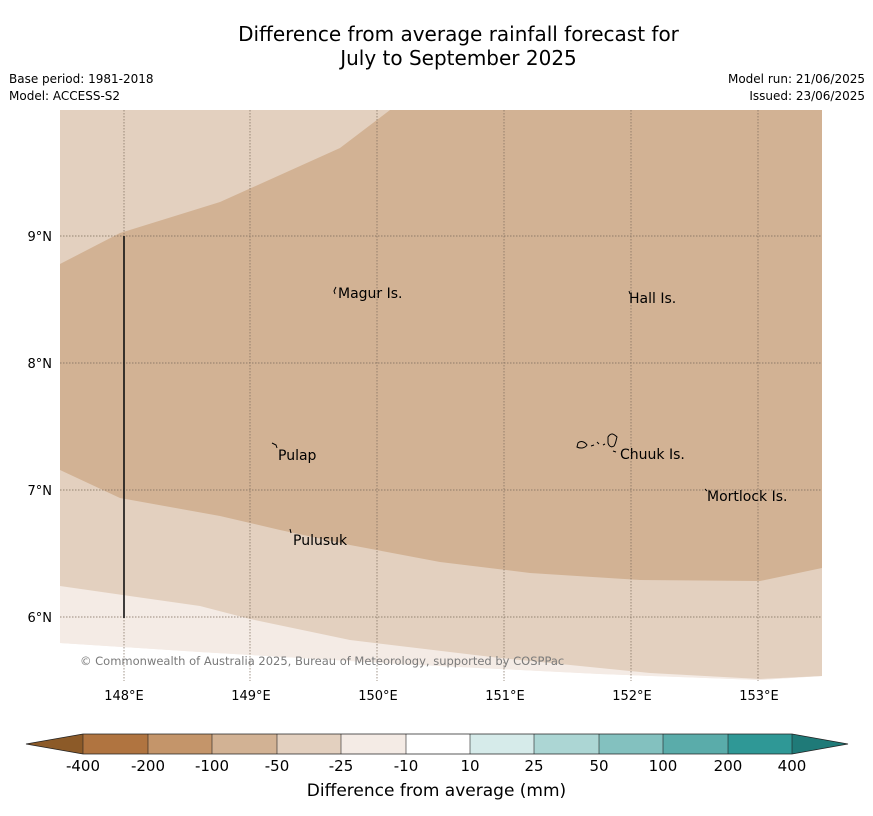 The height and width of the screenshot is (816, 873). I want to click on label-mortlock: Mortlock Is., so click(747, 497).